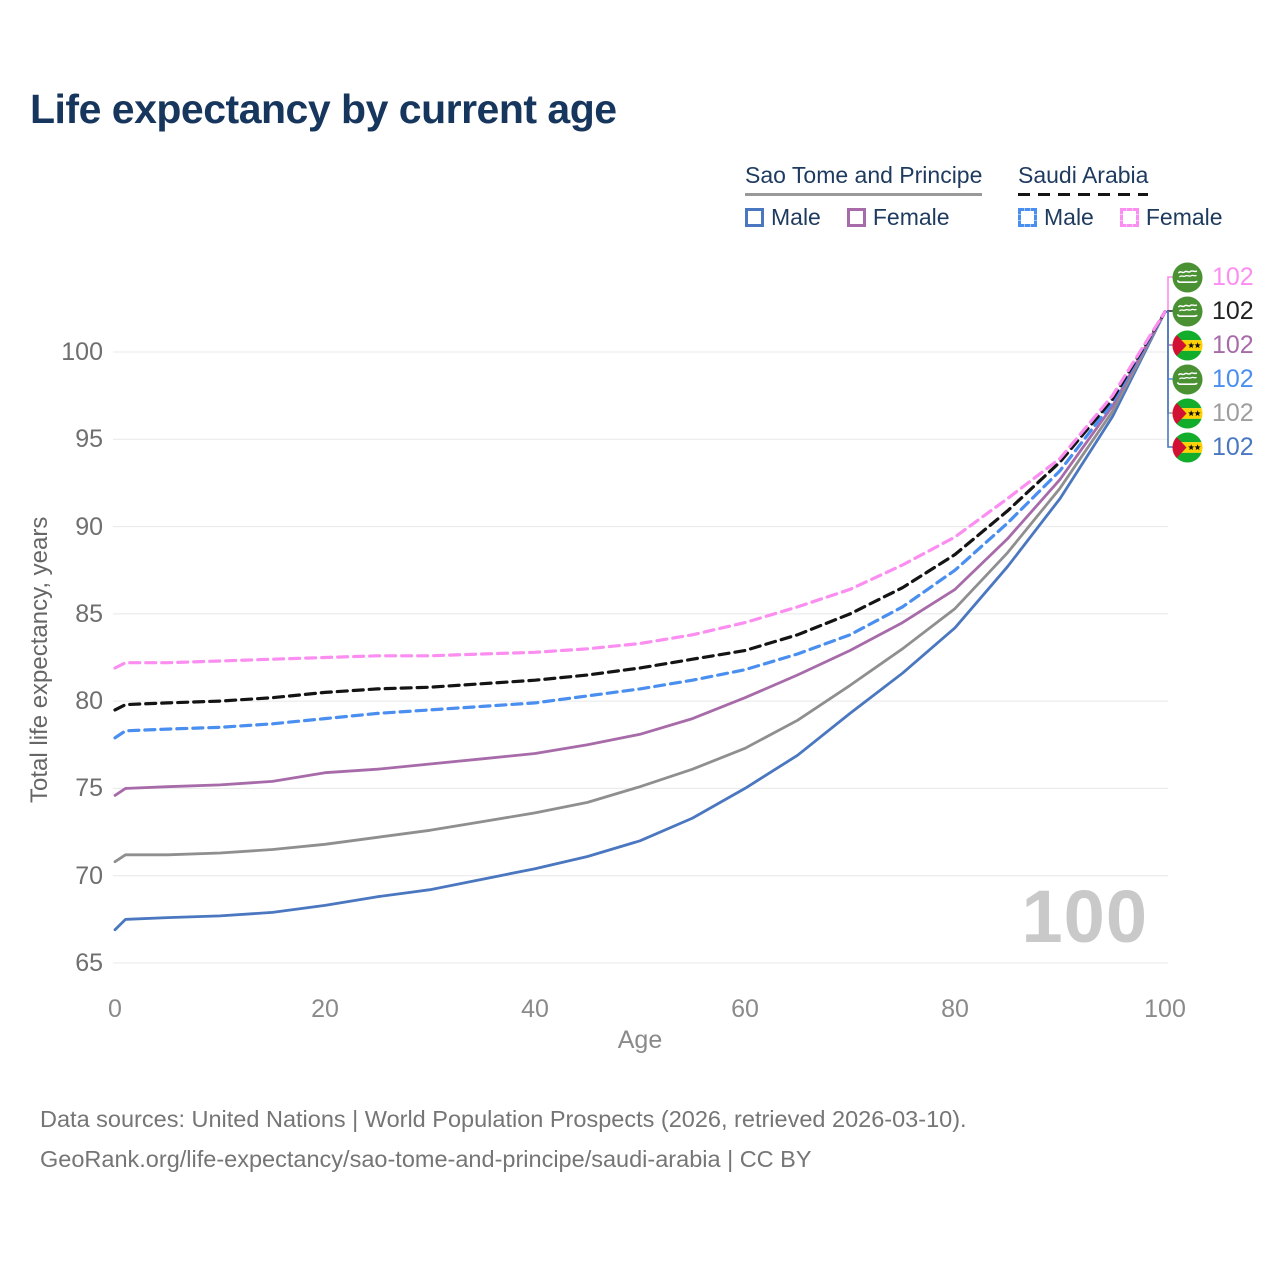 Image resolution: width=1280 pixels, height=1280 pixels. I want to click on y-tick-label: 95, so click(89, 439).